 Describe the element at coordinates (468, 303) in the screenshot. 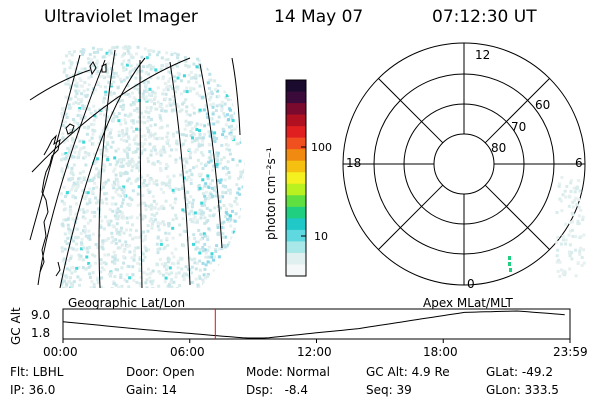

I see `apex-coords-label: Apex MLat/MLT` at that location.